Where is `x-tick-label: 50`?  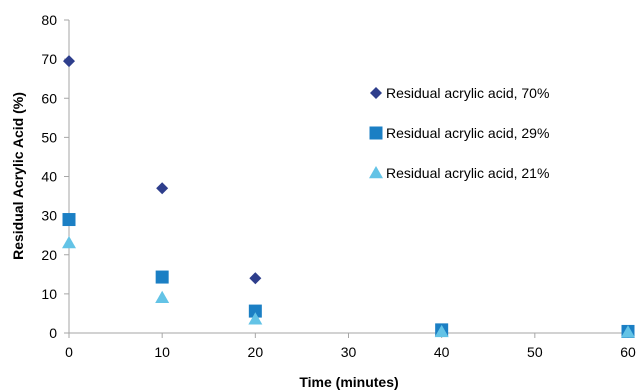
x-tick-label: 50 is located at coordinates (535, 352).